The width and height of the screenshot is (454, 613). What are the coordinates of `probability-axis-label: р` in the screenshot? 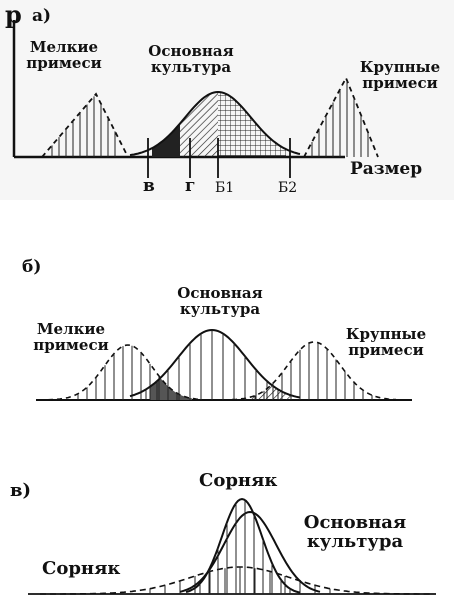 It's located at (13, 14).